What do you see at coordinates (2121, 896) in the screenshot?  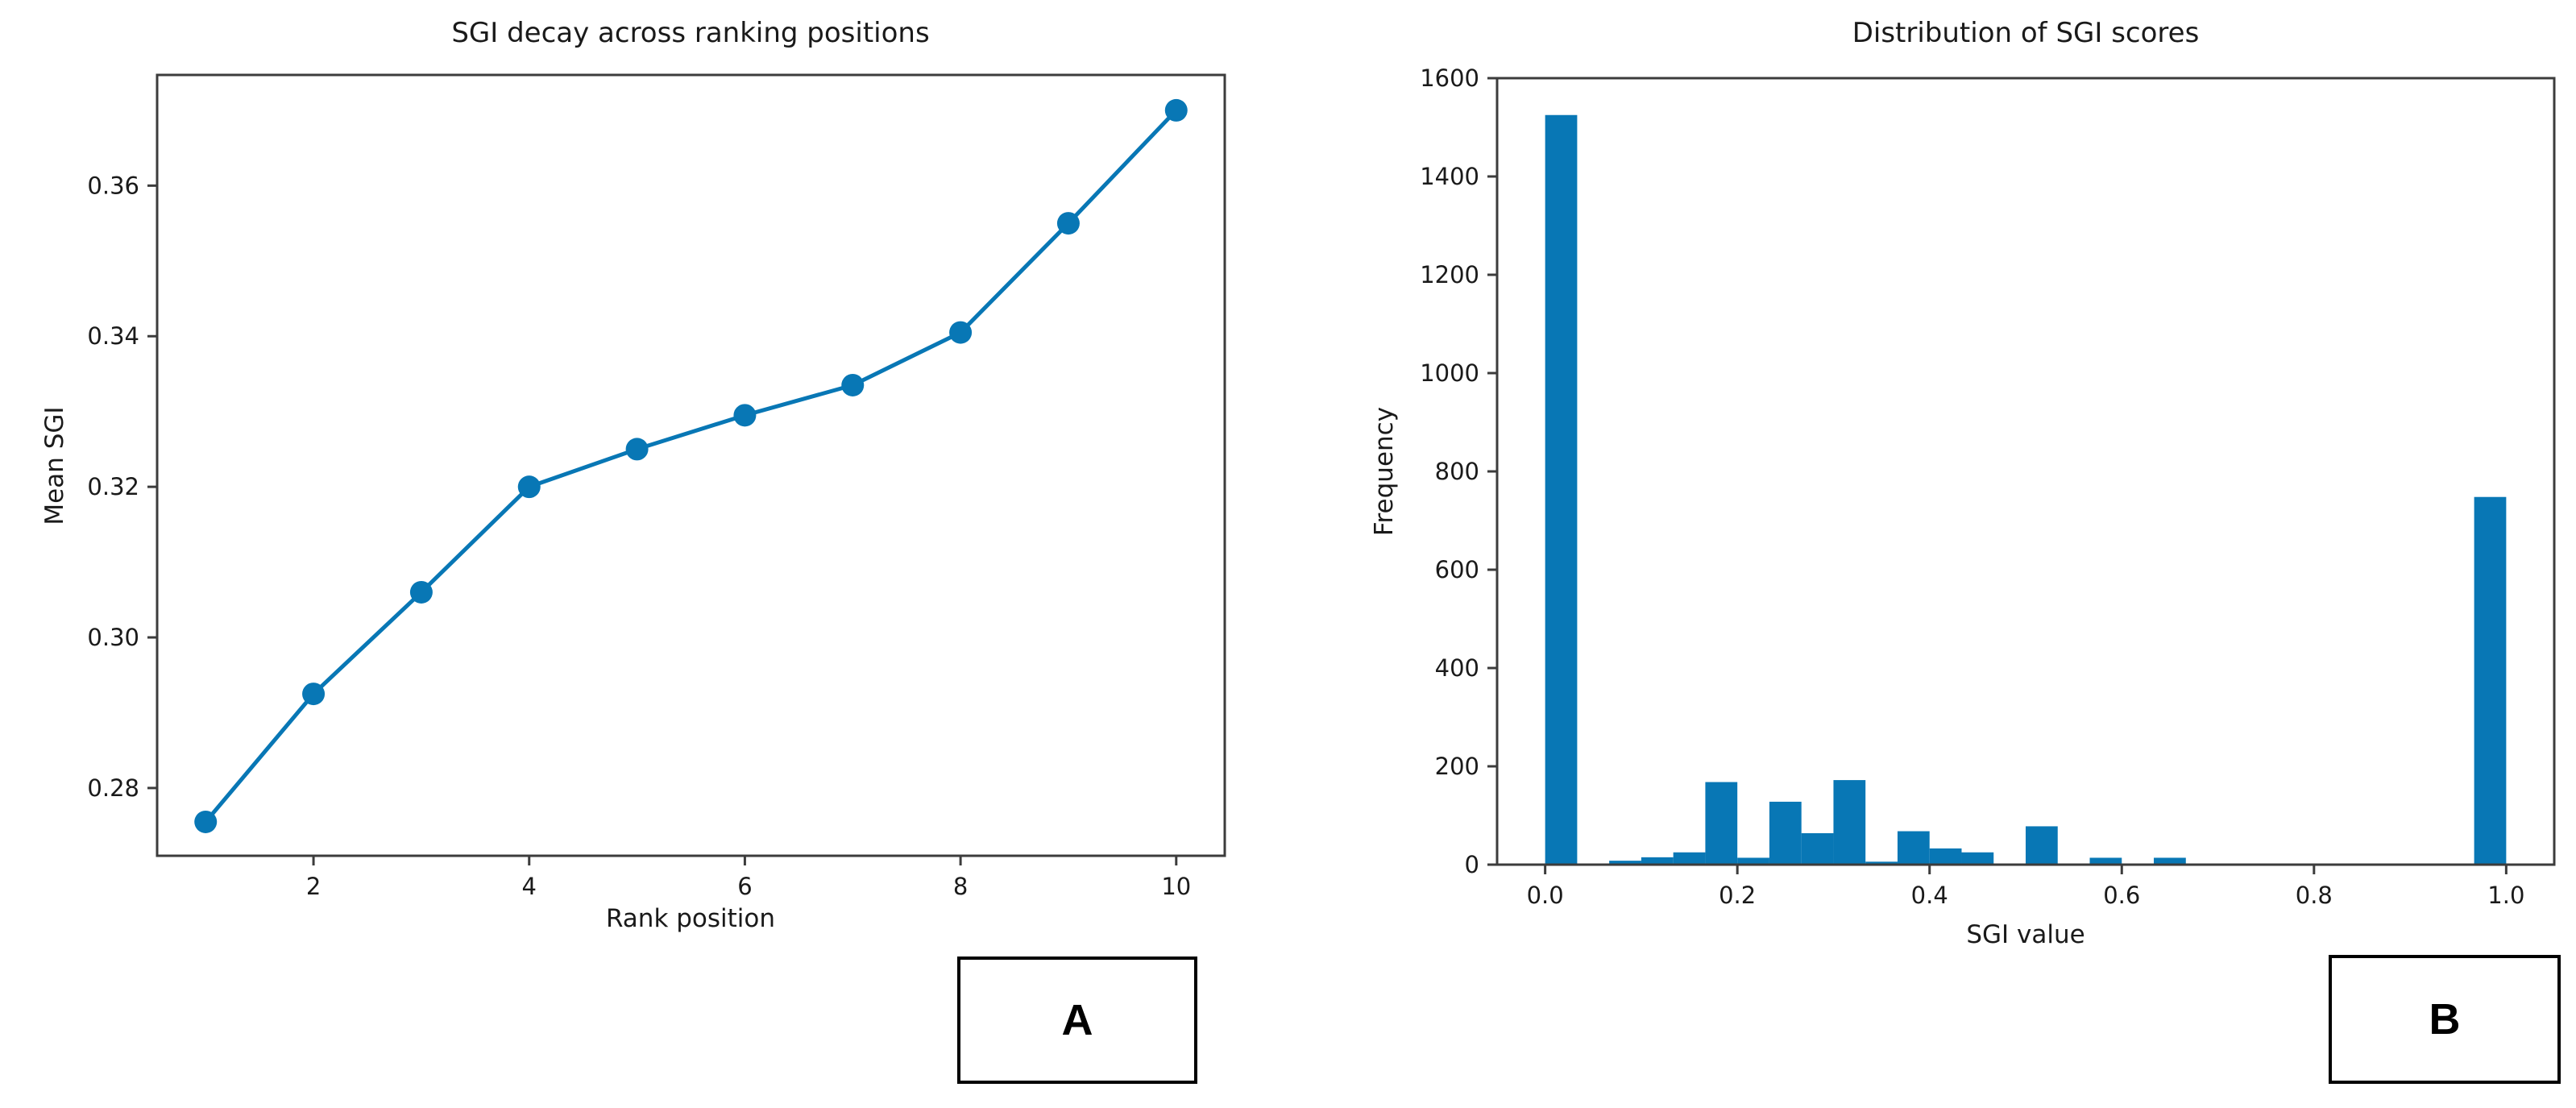 I see `x-tick-label: 0.6` at bounding box center [2121, 896].